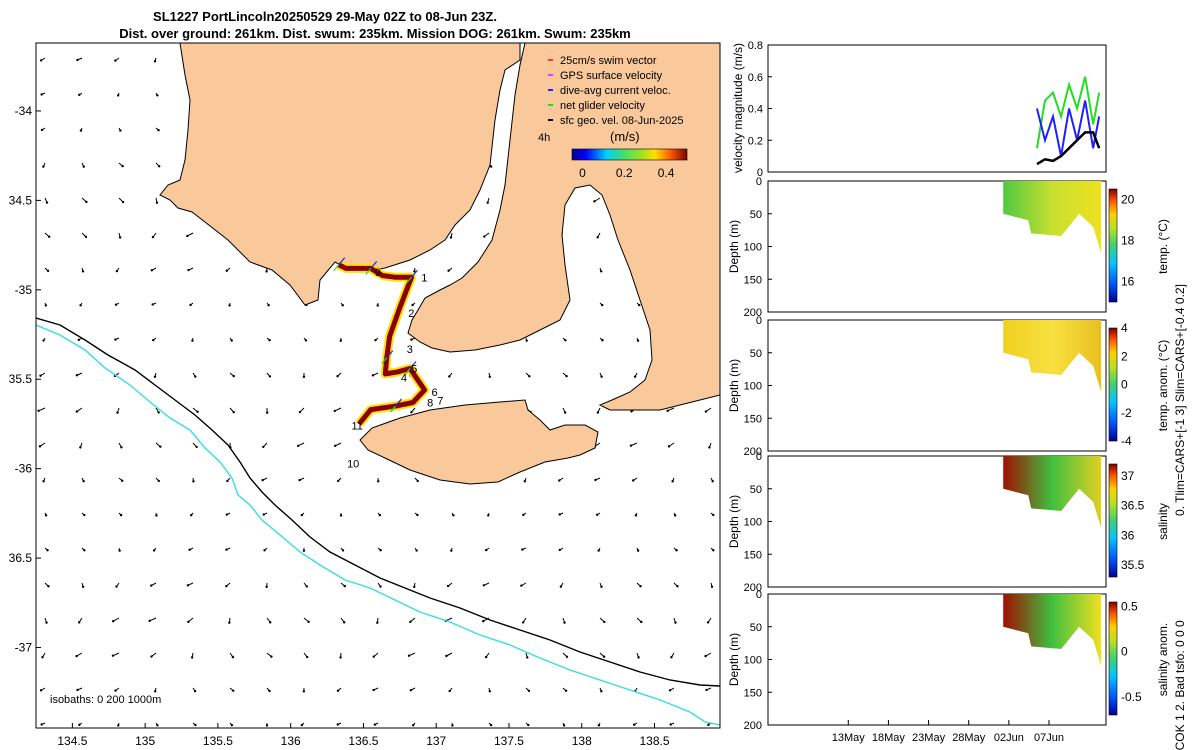  I want to click on section-cbar-tick-label: -4, so click(1126, 441).